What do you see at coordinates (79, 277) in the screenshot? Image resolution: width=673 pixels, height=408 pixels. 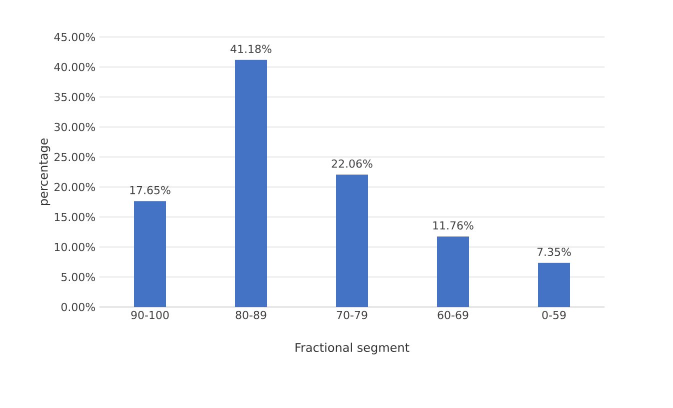 I see `y-tick-label: 5.00%` at bounding box center [79, 277].